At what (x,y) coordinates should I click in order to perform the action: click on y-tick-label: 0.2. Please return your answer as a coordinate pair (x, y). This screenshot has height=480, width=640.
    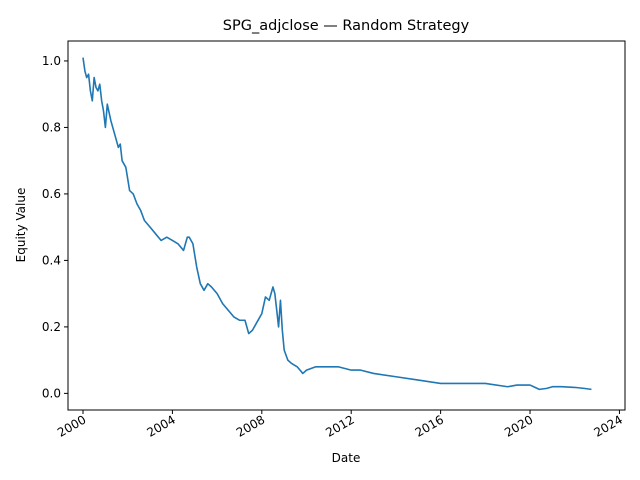
    Looking at the image, I should click on (51, 327).